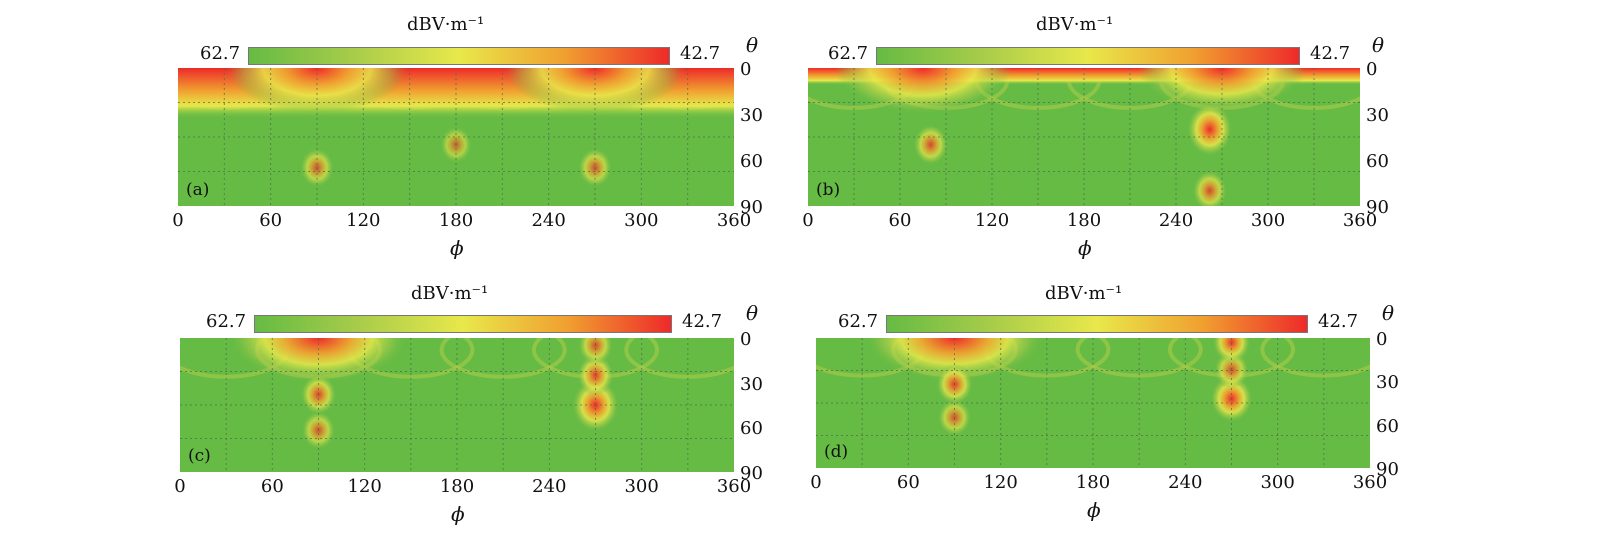 The width and height of the screenshot is (1600, 555). I want to click on panel-label: (b), so click(828, 190).